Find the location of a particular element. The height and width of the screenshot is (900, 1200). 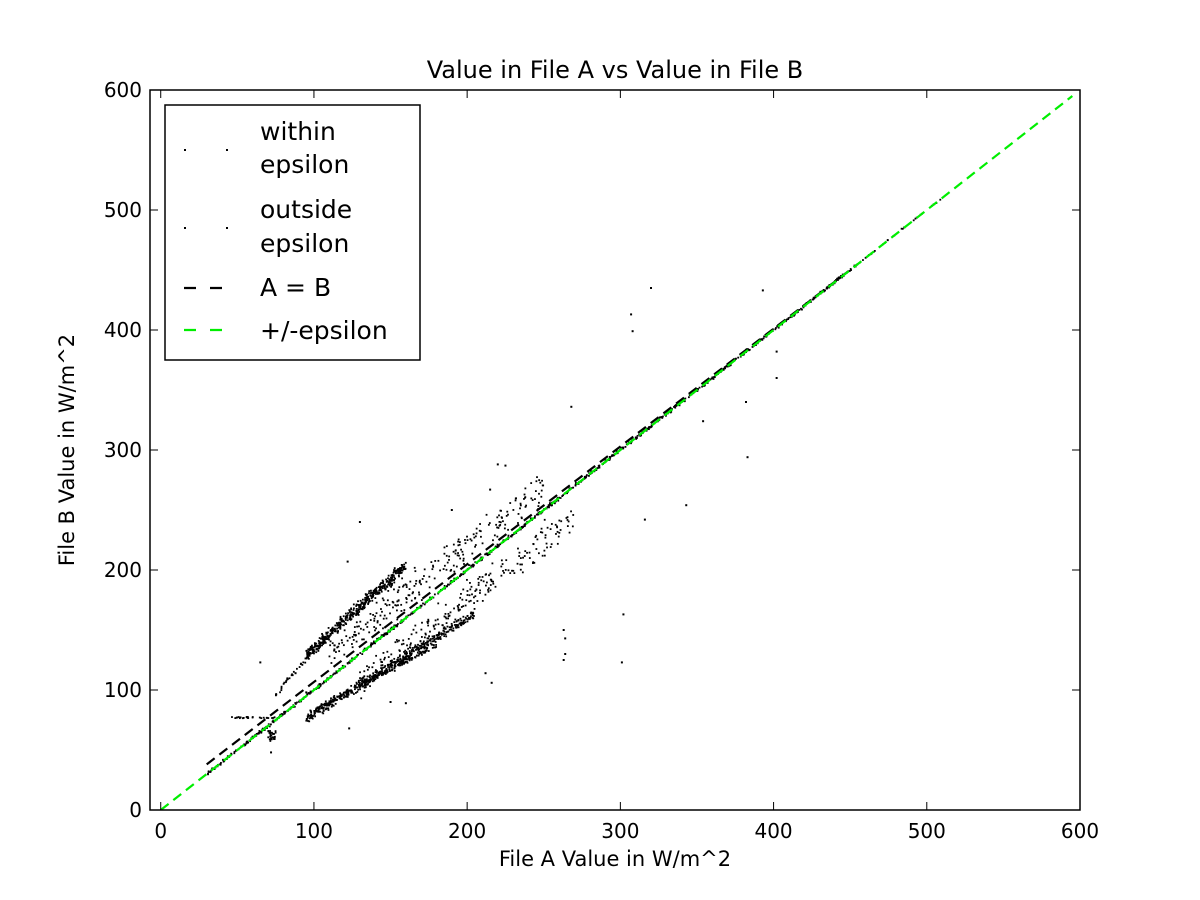

x-tick-label: 300 is located at coordinates (620, 831).